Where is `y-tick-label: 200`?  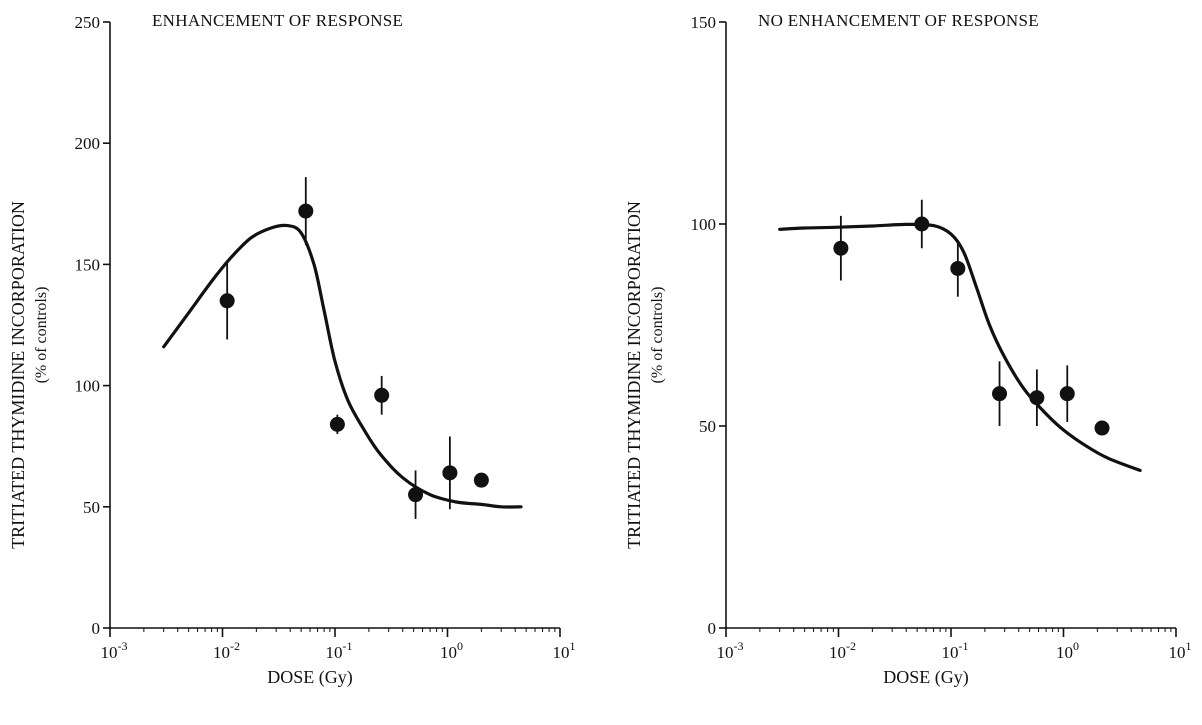
y-tick-label: 200 is located at coordinates (88, 143).